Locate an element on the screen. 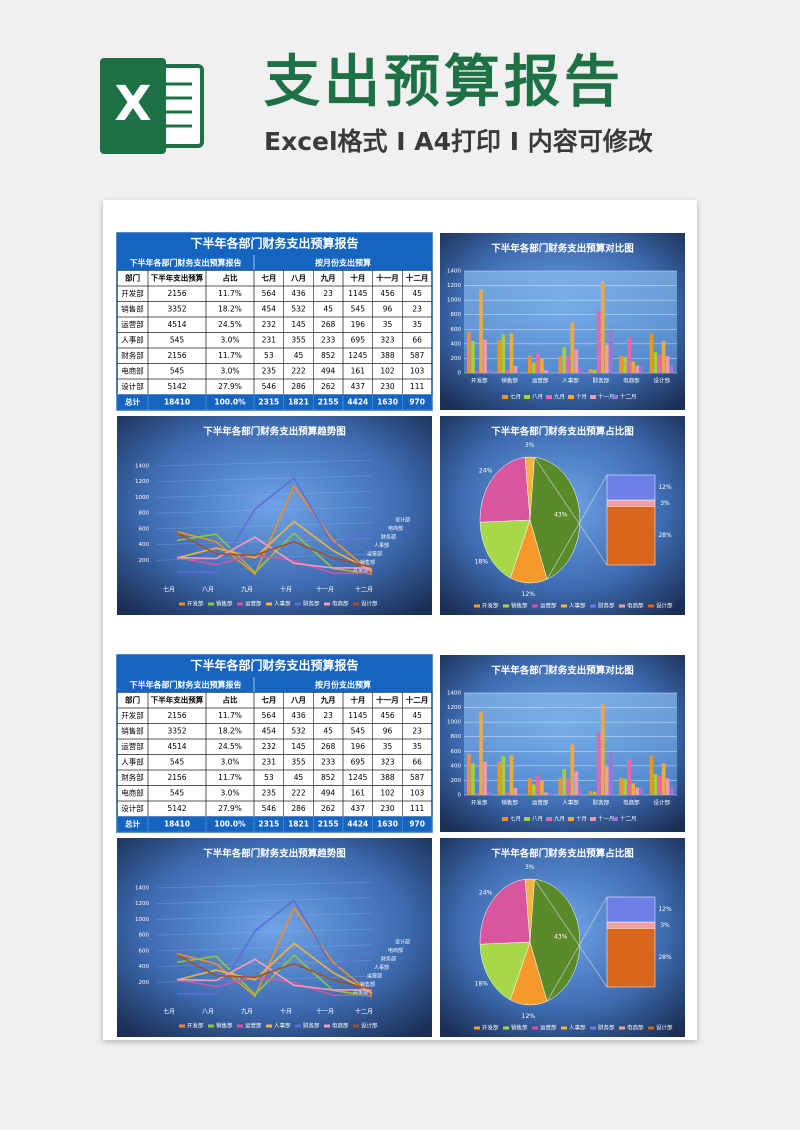  table-cell-text: 286 is located at coordinates (298, 808).